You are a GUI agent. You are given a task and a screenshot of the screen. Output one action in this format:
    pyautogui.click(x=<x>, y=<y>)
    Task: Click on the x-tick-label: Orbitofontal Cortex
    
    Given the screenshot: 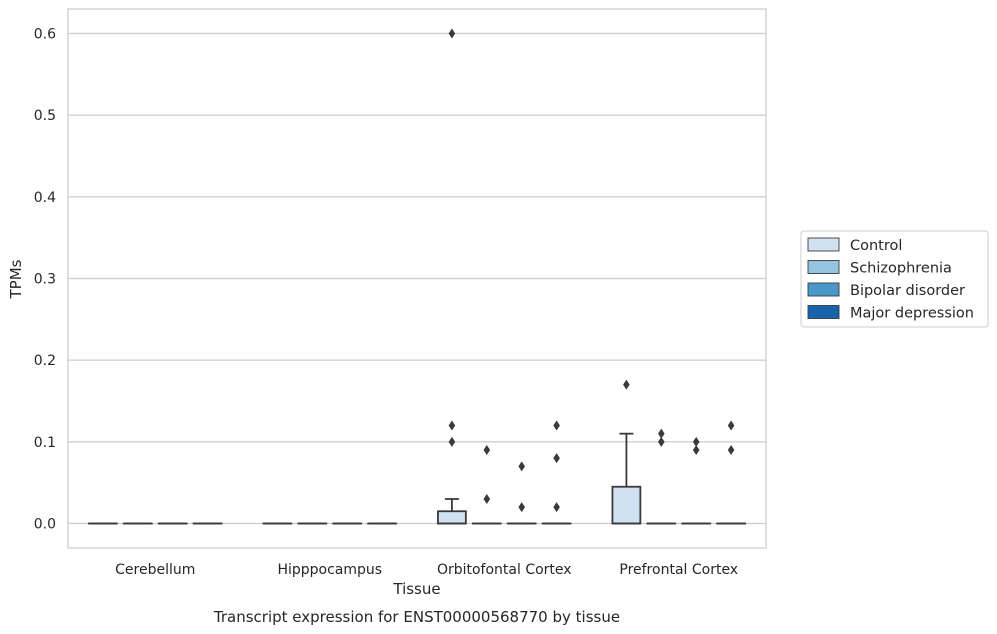 What is the action you would take?
    pyautogui.click(x=504, y=570)
    